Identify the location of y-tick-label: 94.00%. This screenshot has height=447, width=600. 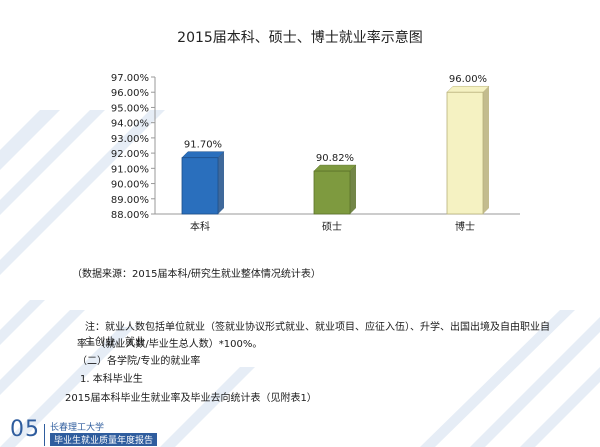
(130, 124).